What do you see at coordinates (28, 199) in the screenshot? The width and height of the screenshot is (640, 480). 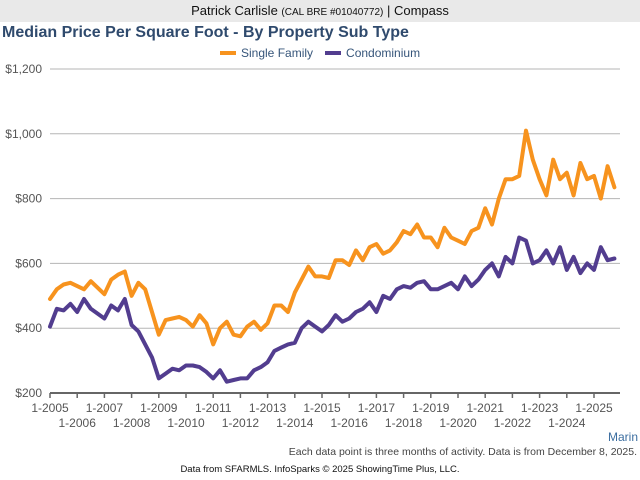 I see `y-tick-label: $800` at bounding box center [28, 199].